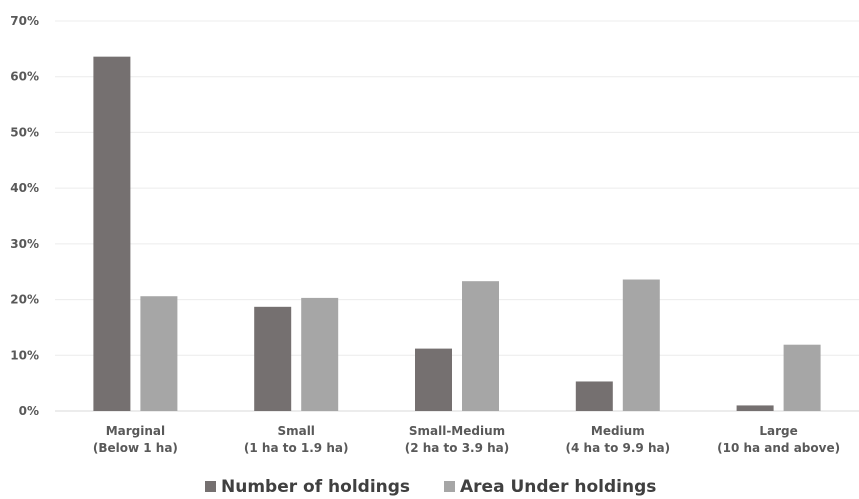 The height and width of the screenshot is (499, 859). Describe the element at coordinates (24, 77) in the screenshot. I see `y-tick-label: 60%` at that location.